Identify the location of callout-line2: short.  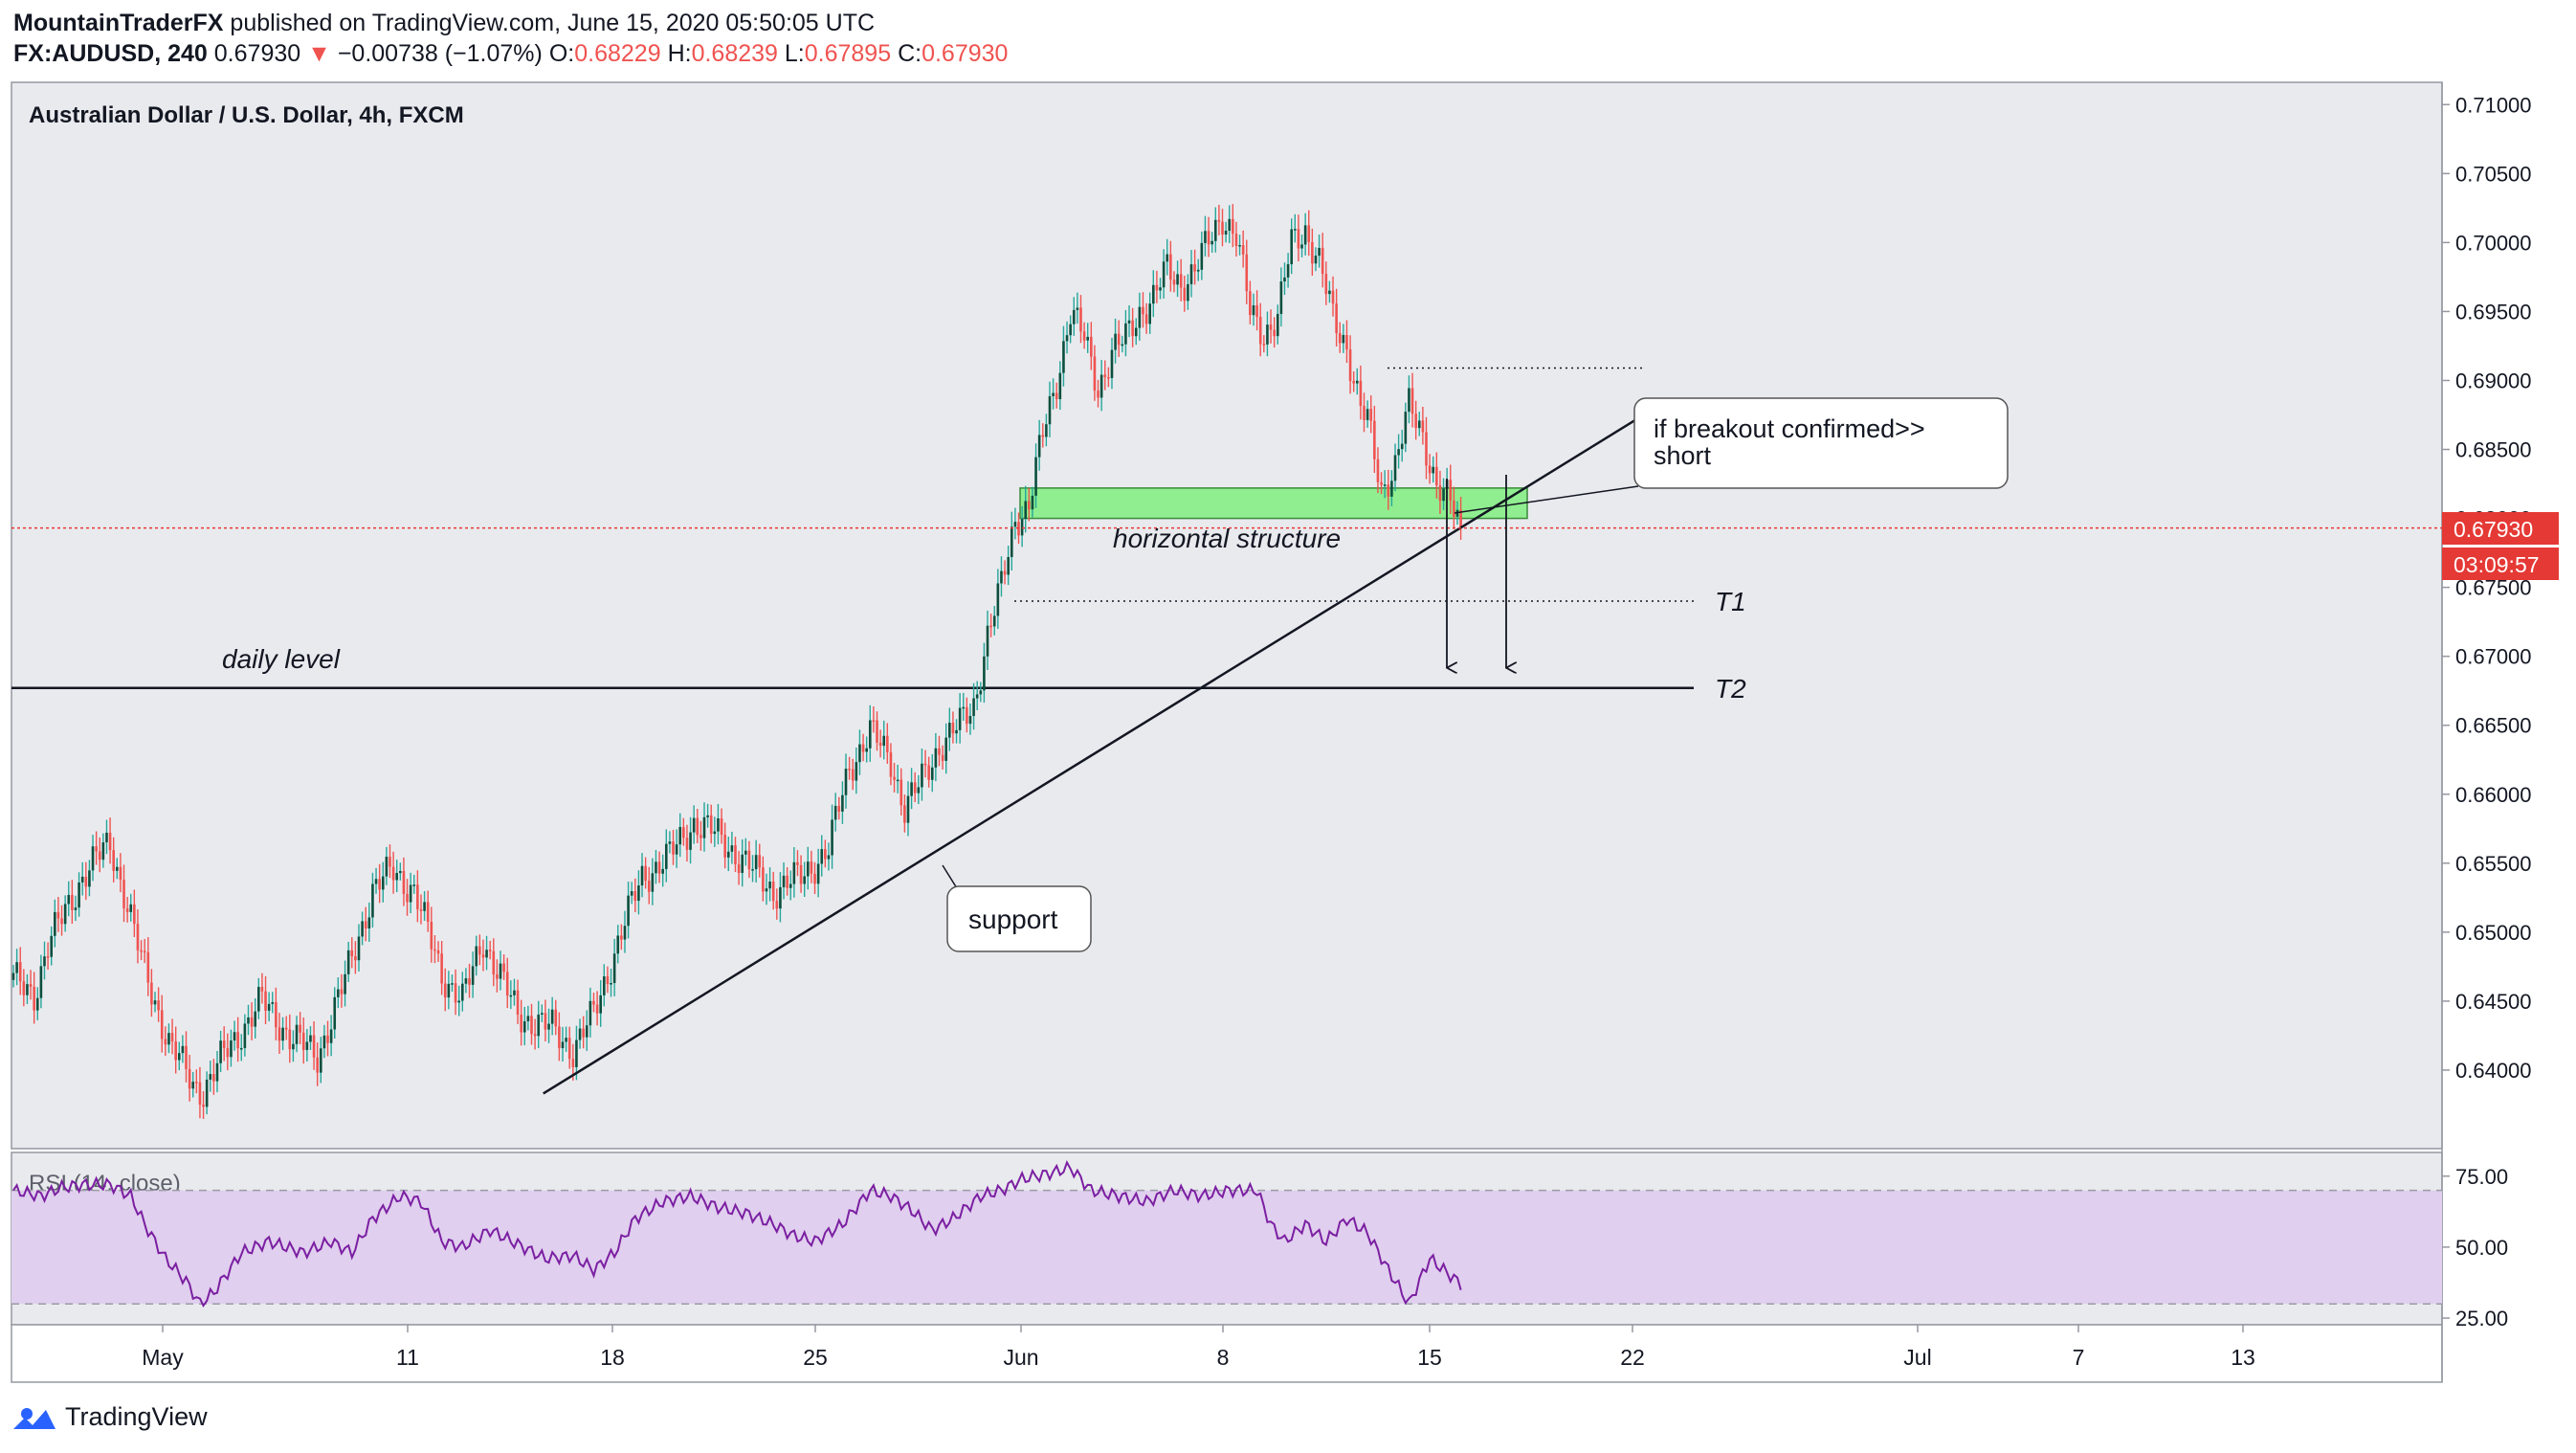
(1683, 455).